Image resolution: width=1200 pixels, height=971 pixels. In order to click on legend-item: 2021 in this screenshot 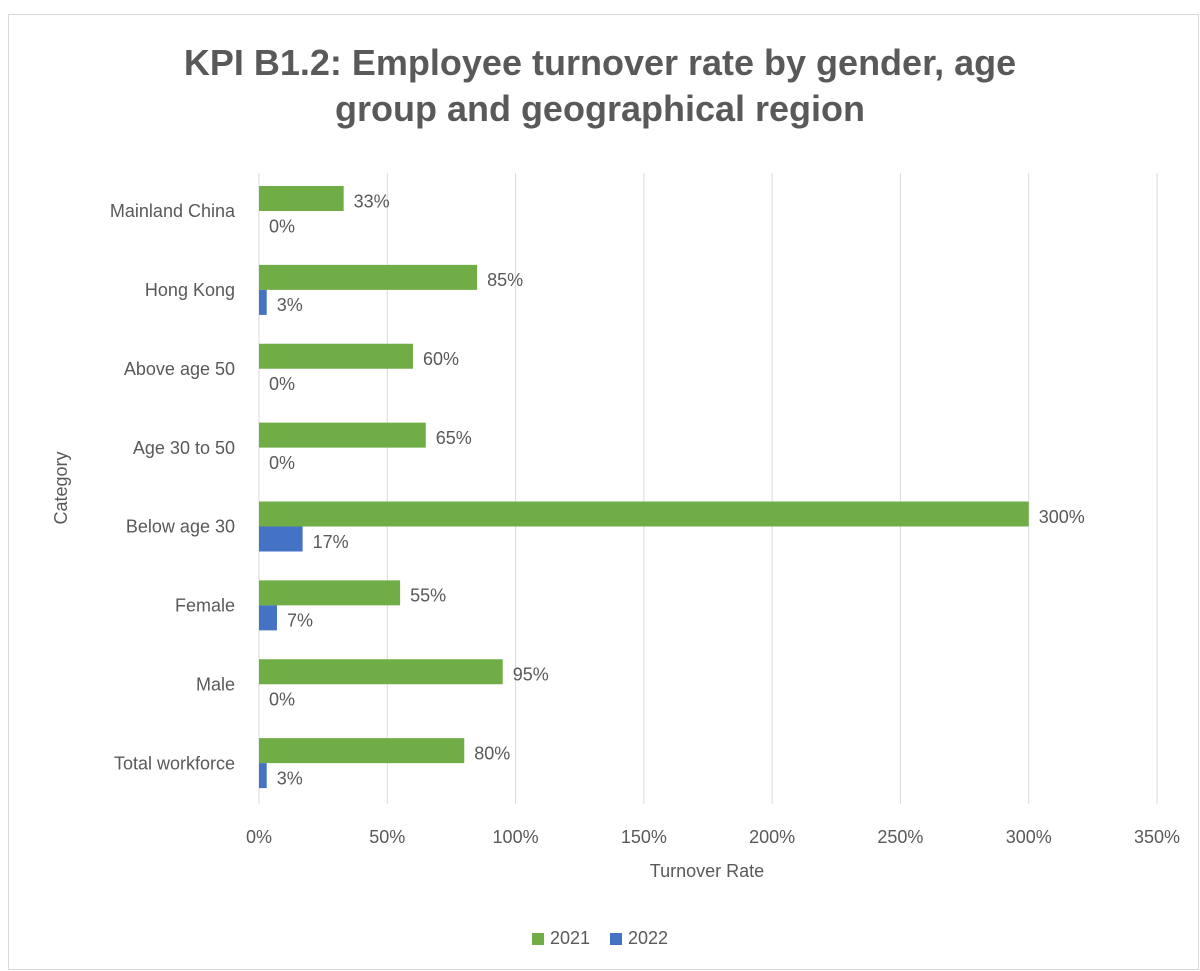, I will do `click(560, 938)`.